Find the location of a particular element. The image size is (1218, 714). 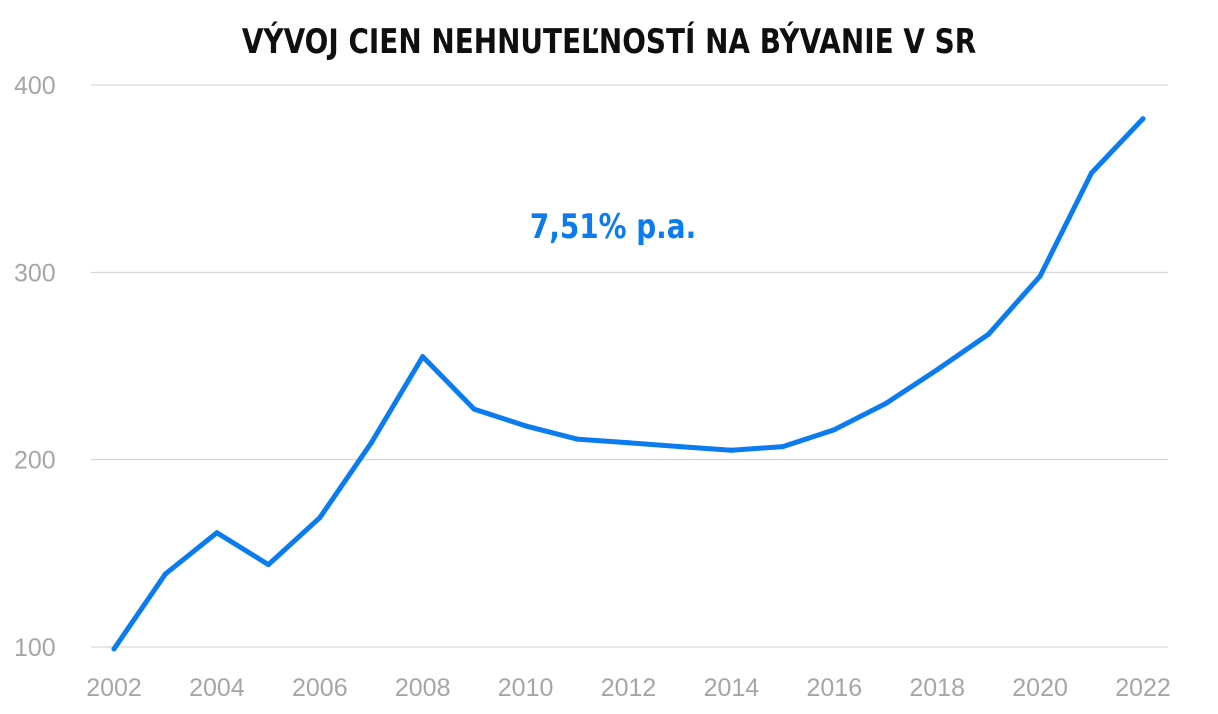

data-point-2021 is located at coordinates (1092, 173).